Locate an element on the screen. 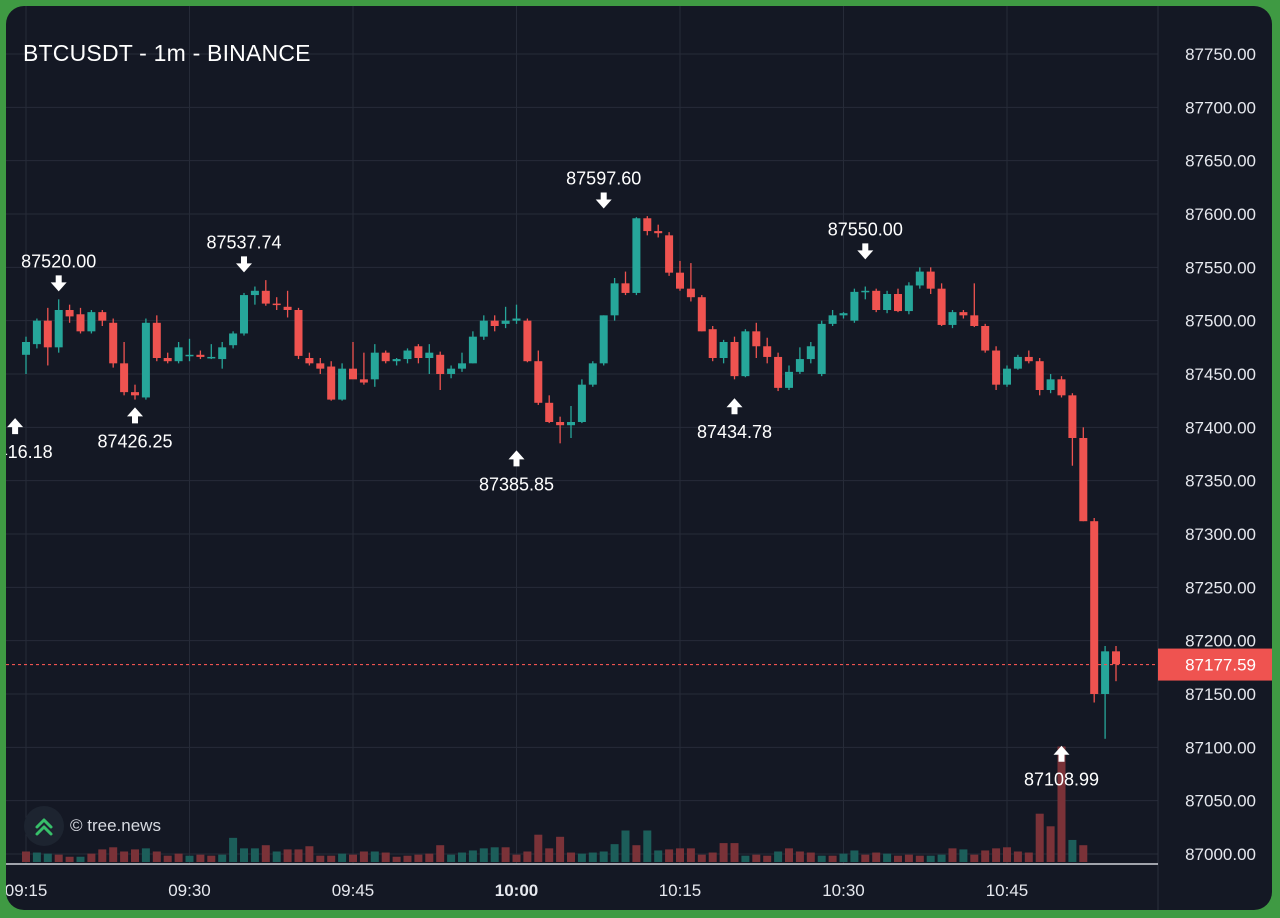  low-price-label: 87434.78 is located at coordinates (734, 432).